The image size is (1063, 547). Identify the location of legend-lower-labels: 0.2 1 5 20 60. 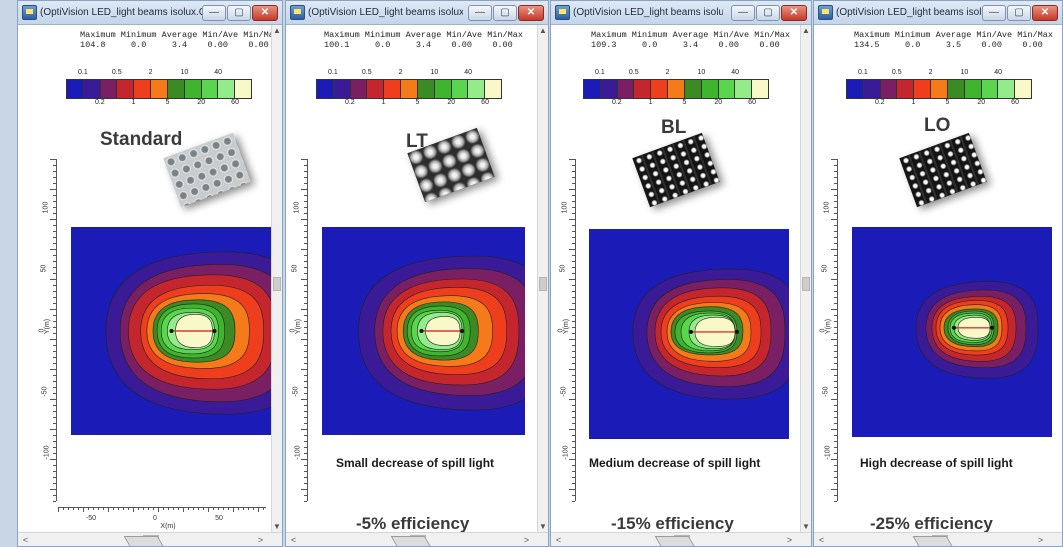
(676, 104).